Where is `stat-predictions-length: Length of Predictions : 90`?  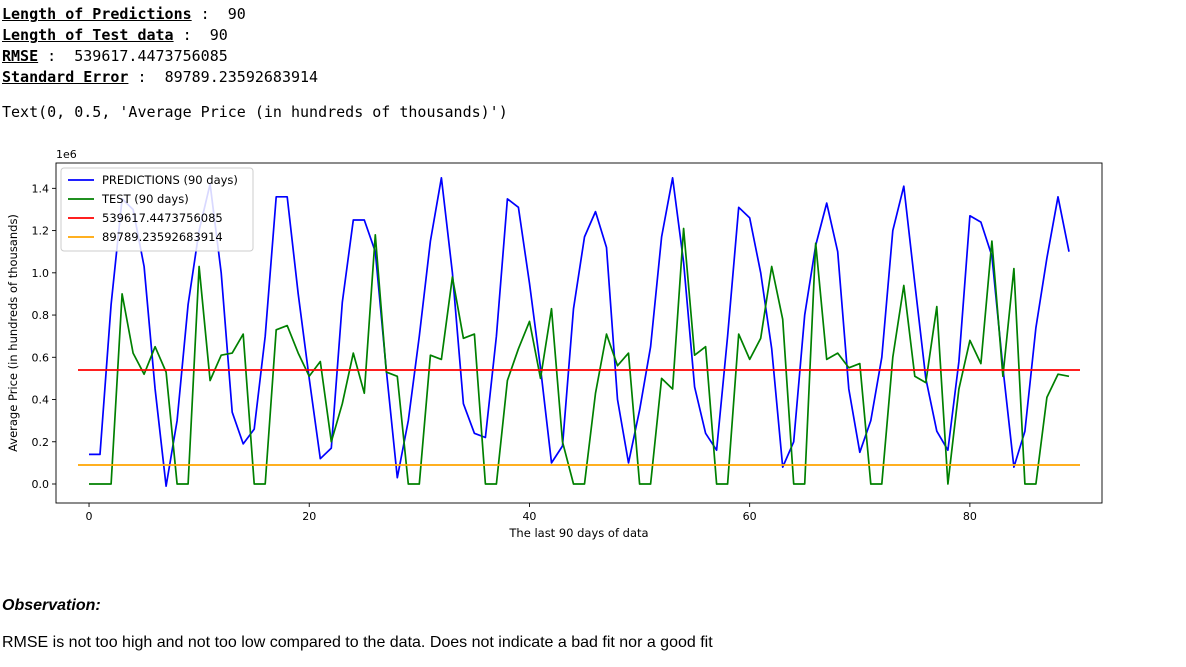
stat-predictions-length: Length of Predictions : 90 is located at coordinates (160, 14).